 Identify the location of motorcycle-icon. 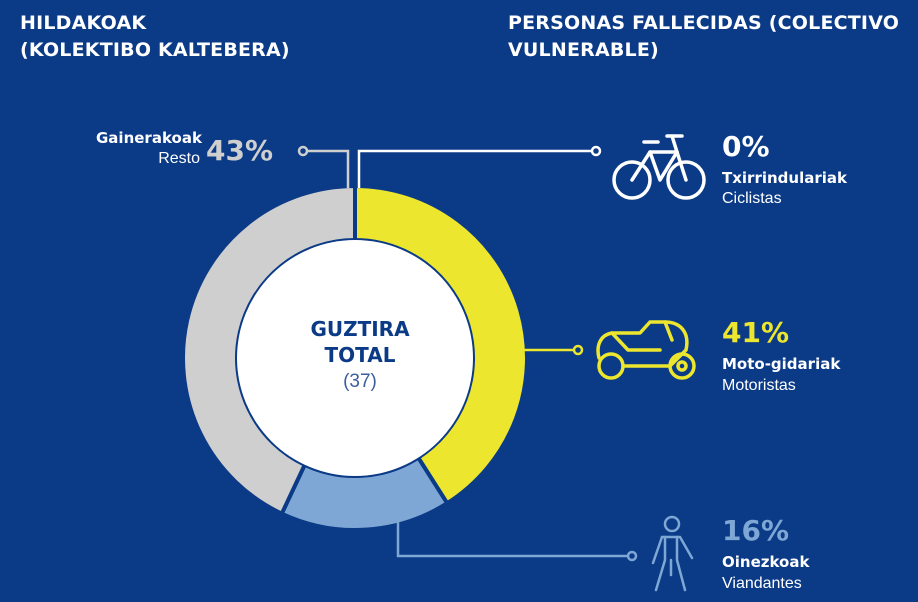
(646, 350).